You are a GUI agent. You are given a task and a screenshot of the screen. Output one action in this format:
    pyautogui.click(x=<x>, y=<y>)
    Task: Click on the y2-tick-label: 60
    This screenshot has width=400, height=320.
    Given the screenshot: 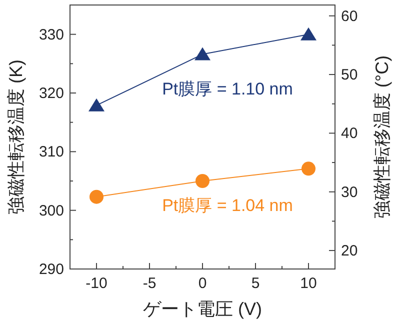 What is the action you would take?
    pyautogui.click(x=349, y=16)
    